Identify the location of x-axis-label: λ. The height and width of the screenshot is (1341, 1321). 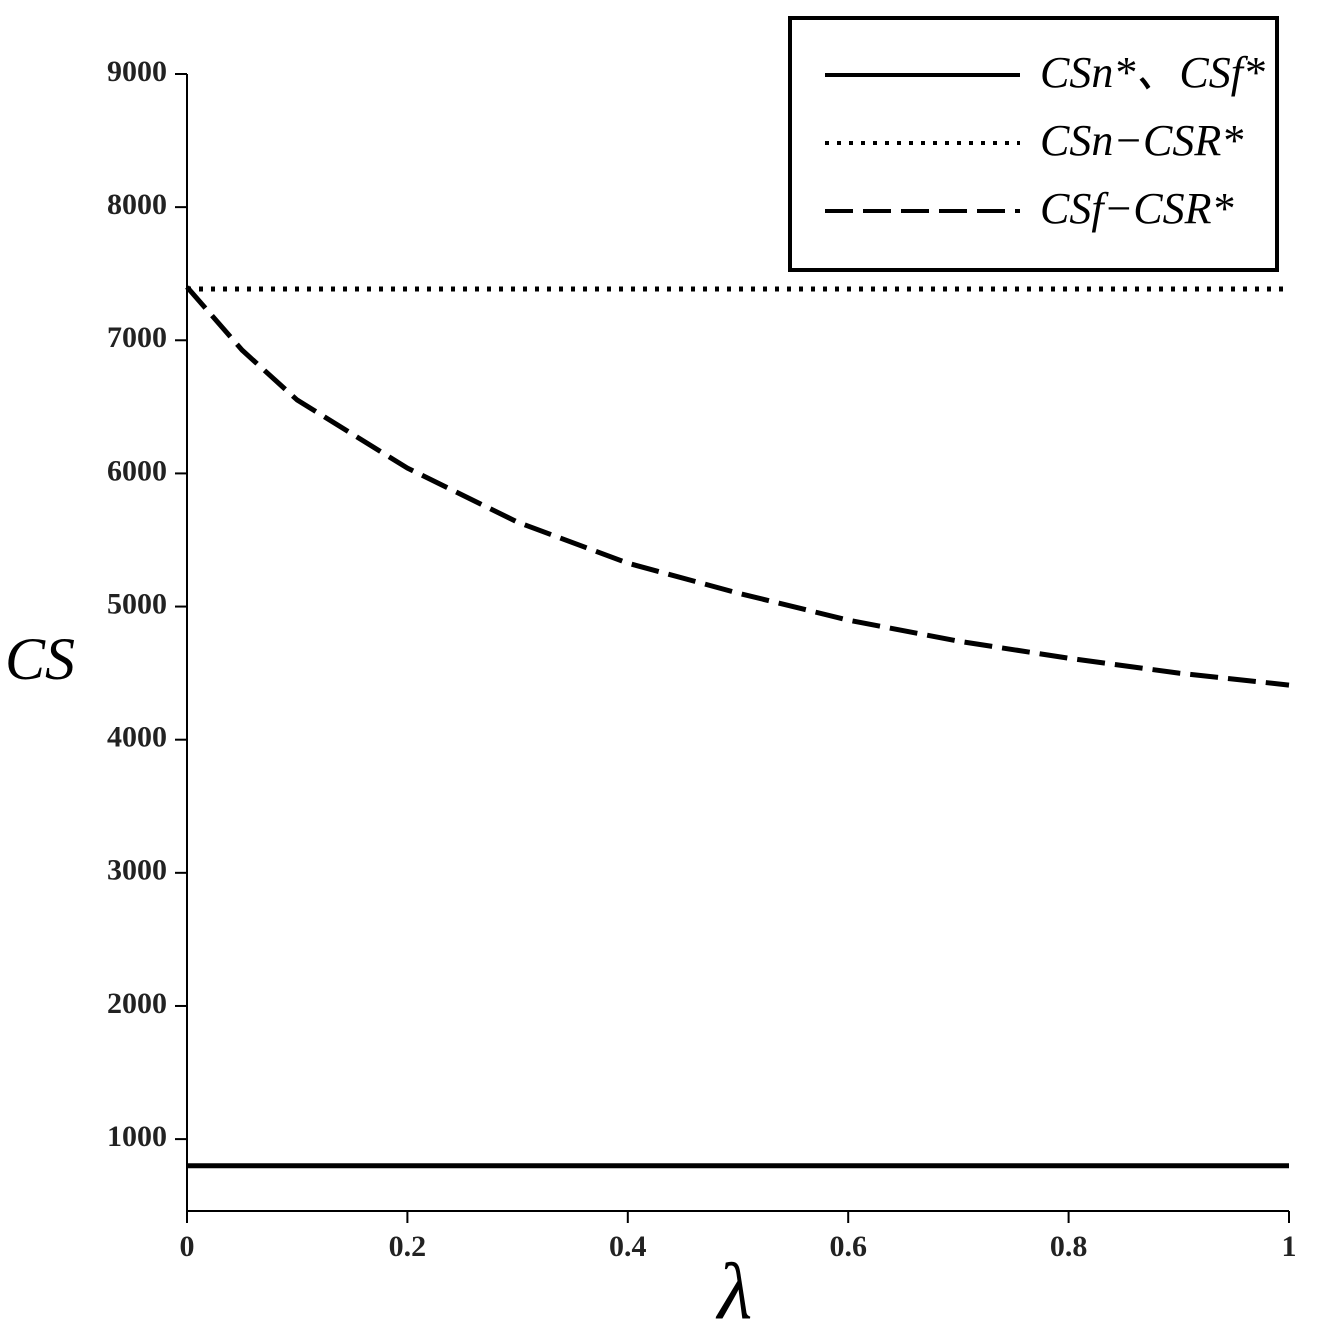
(734, 1292).